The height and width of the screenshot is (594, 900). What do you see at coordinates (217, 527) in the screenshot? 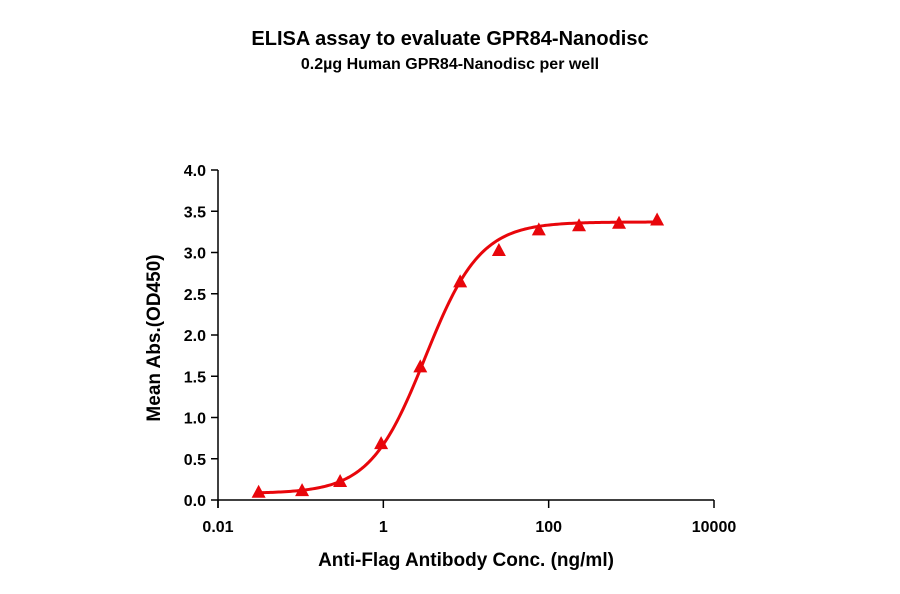
I see `x-tick-label: 0.01` at bounding box center [217, 527].